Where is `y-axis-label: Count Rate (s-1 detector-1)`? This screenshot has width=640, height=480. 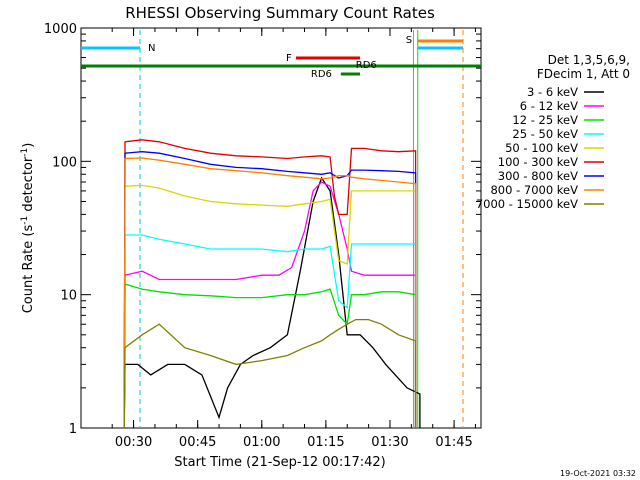
y-axis-label: Count Rate (s-1 detector-1) is located at coordinates (28, 228).